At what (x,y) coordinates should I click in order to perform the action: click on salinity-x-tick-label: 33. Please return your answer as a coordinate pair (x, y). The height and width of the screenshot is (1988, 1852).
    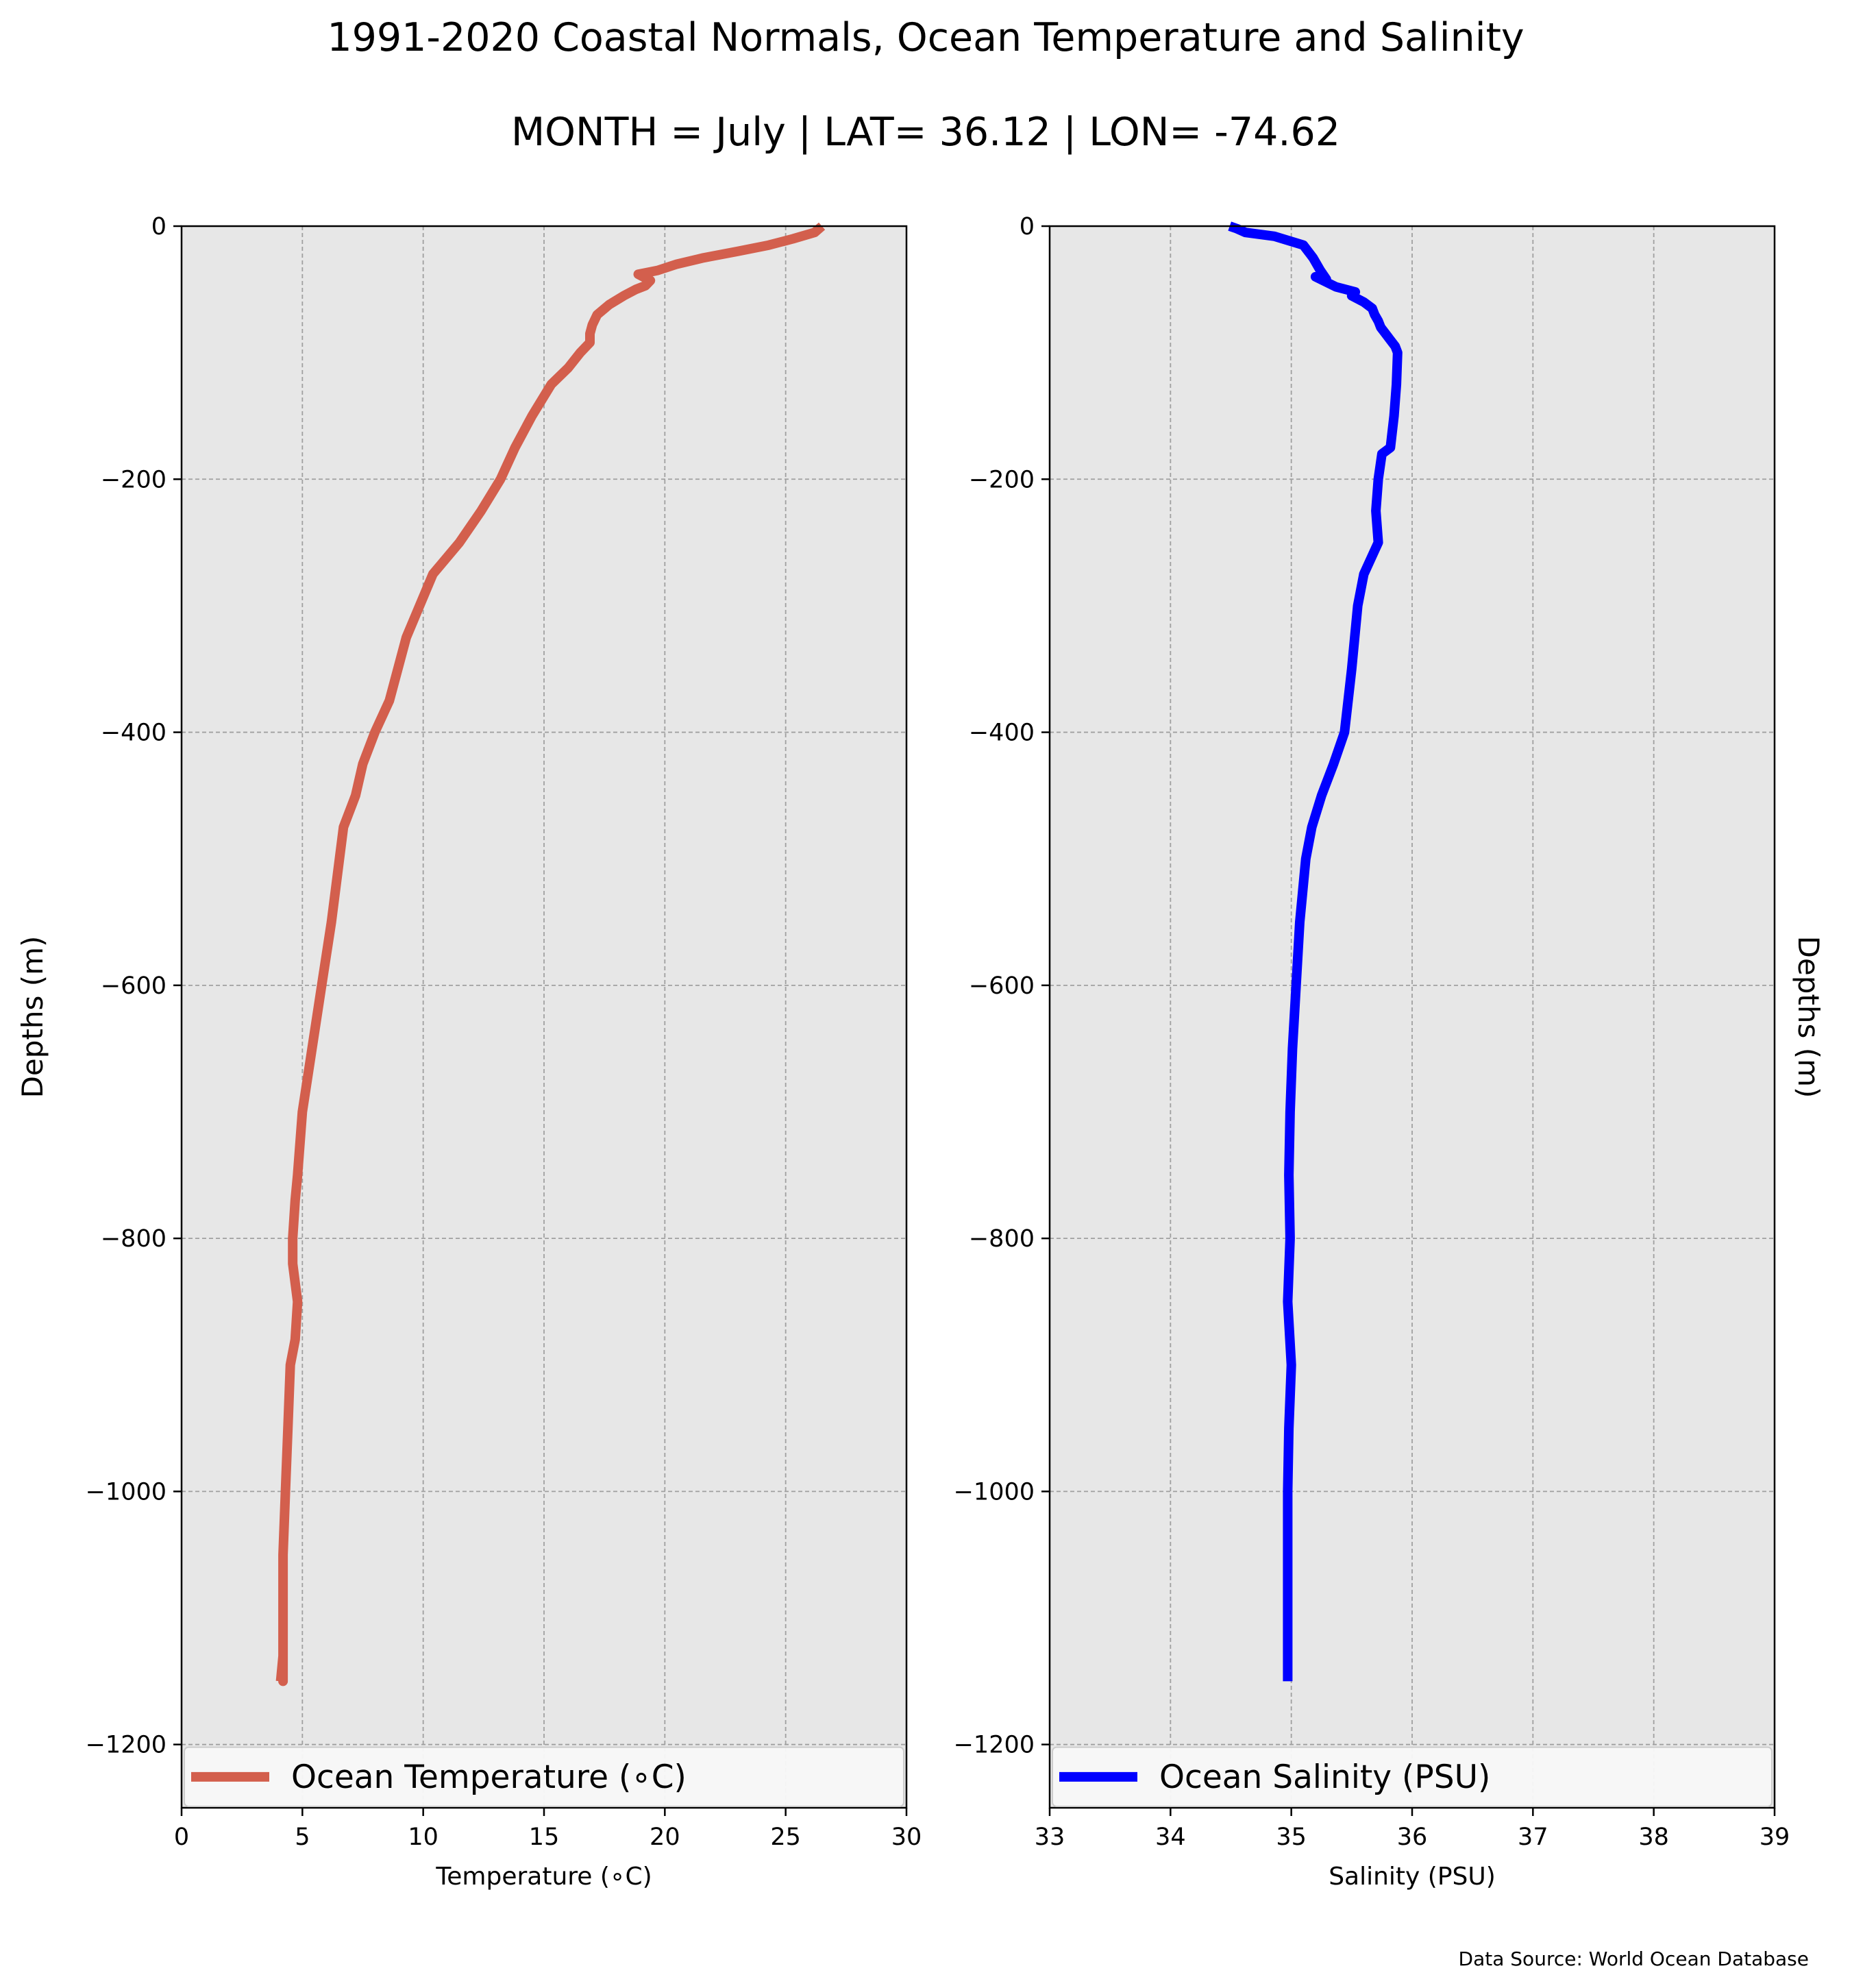
    Looking at the image, I should click on (1050, 1838).